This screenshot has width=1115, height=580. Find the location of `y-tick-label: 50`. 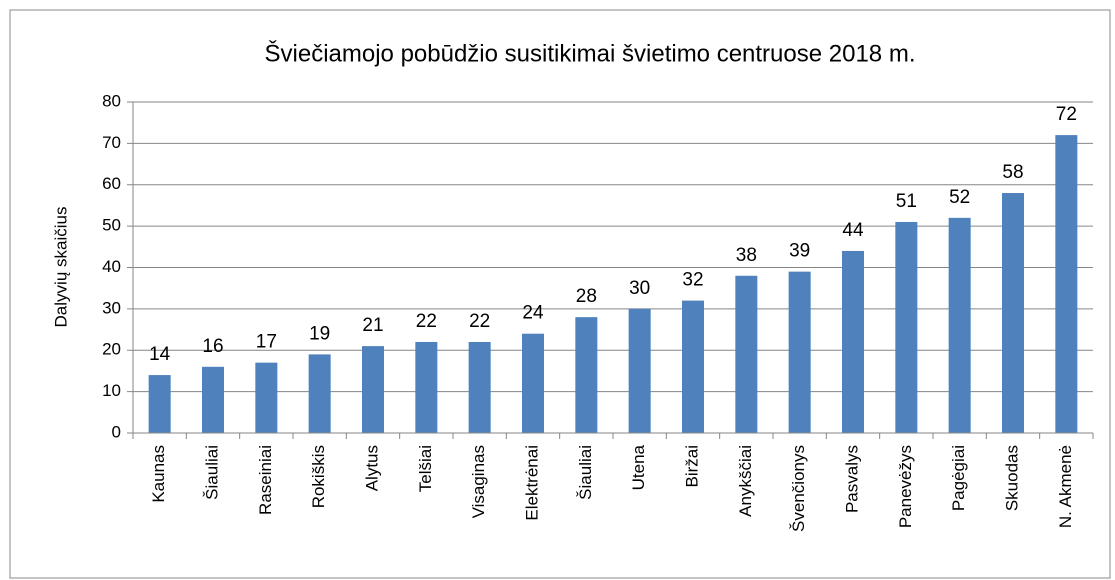

y-tick-label: 50 is located at coordinates (111, 225).